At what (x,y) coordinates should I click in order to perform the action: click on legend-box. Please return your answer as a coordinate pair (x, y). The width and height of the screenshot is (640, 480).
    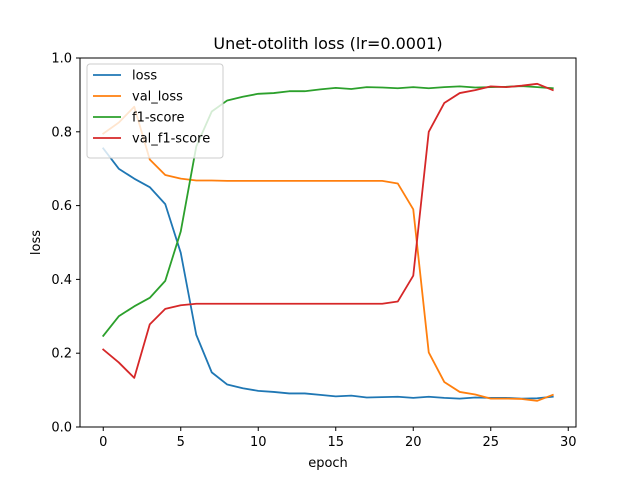
    Looking at the image, I should click on (155, 111).